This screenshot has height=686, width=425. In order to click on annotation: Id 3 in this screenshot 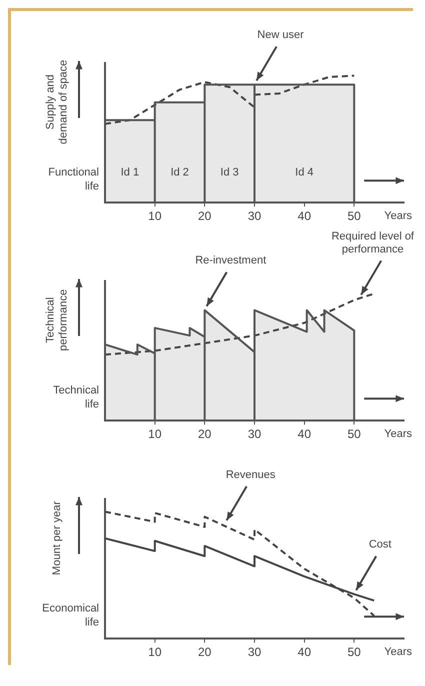, I will do `click(229, 172)`.